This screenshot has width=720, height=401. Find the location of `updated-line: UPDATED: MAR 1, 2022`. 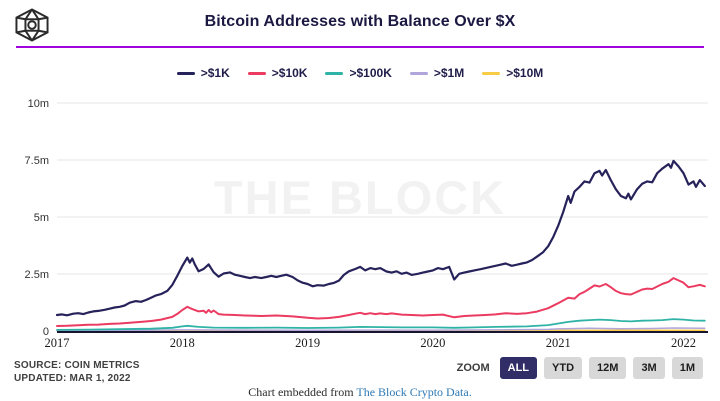

updated-line: UPDATED: MAR 1, 2022 is located at coordinates (72, 378).